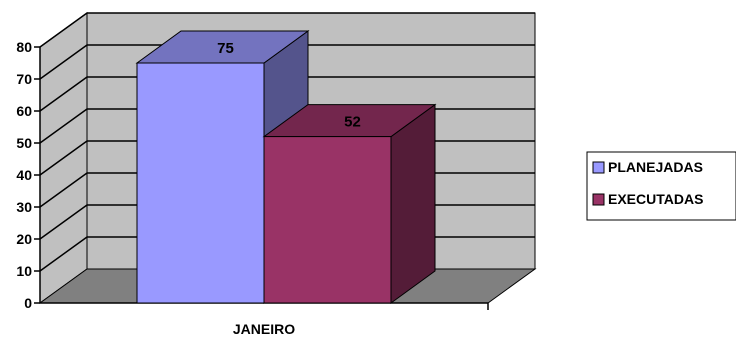 The height and width of the screenshot is (338, 736). What do you see at coordinates (264, 329) in the screenshot?
I see `x-tick-label: JANEIRO` at bounding box center [264, 329].